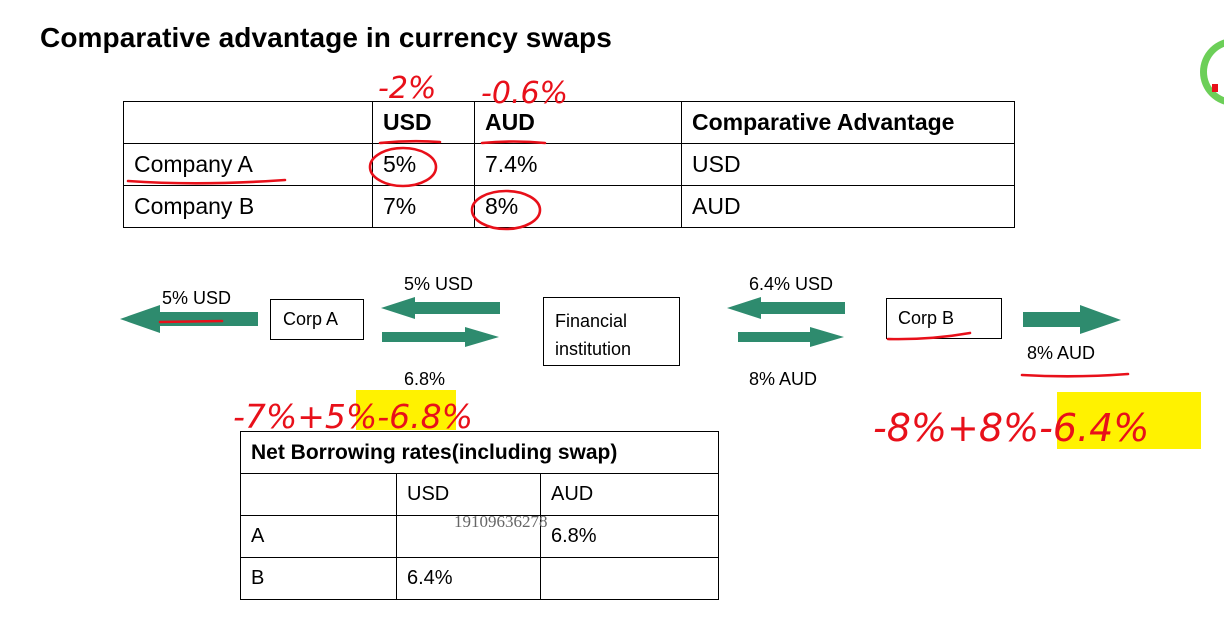  Describe the element at coordinates (1212, 72) in the screenshot. I see `app-logo-icon` at that location.